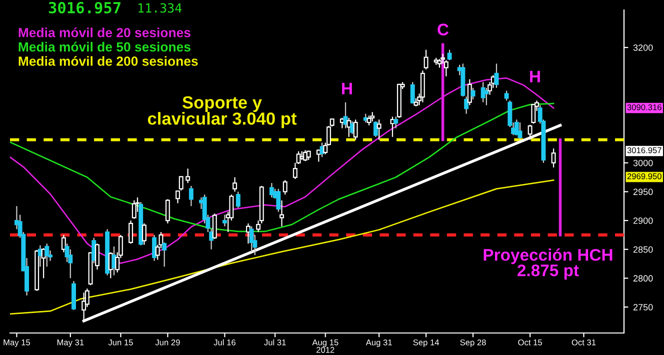 The height and width of the screenshot is (355, 664). I want to click on annotation: 3016.957, so click(84, 8).